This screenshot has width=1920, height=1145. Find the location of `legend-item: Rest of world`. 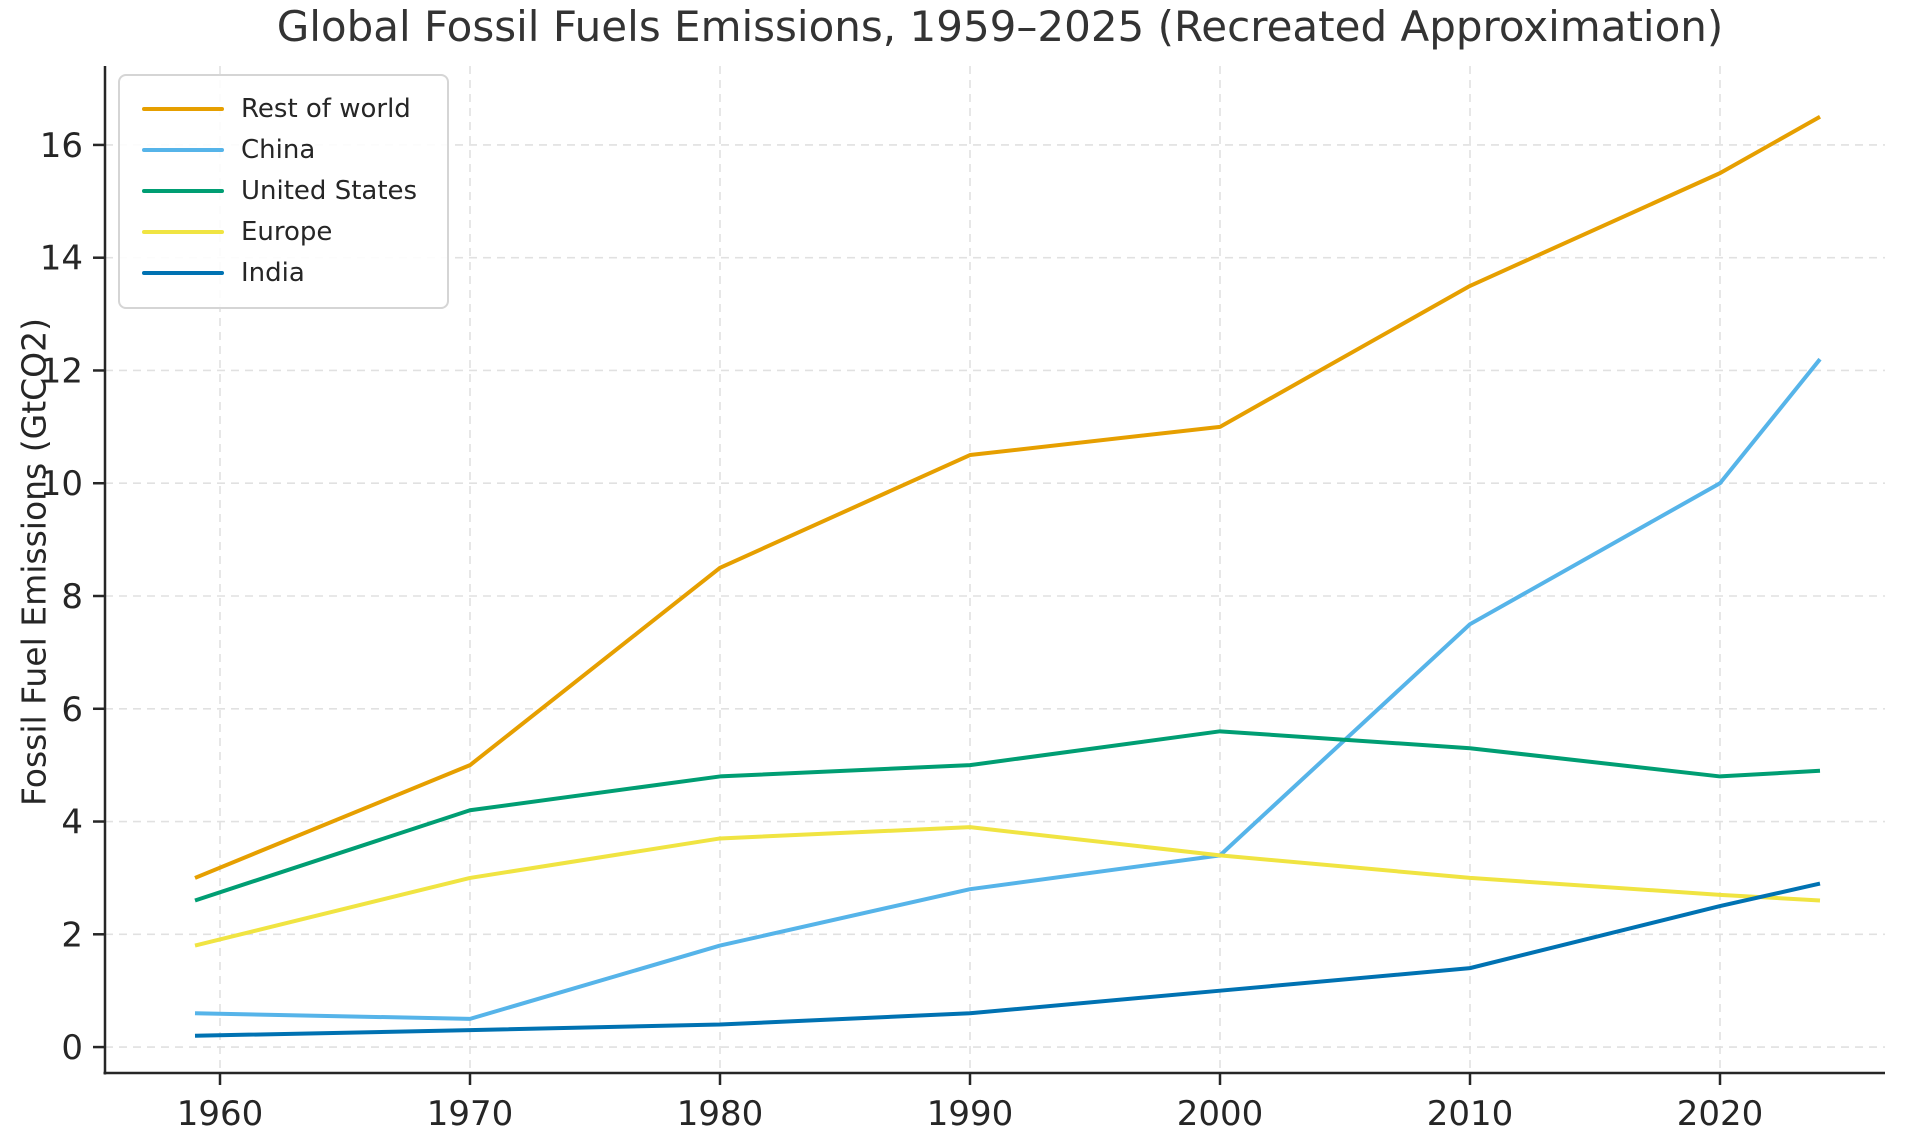

legend-item: Rest of world is located at coordinates (279, 108).